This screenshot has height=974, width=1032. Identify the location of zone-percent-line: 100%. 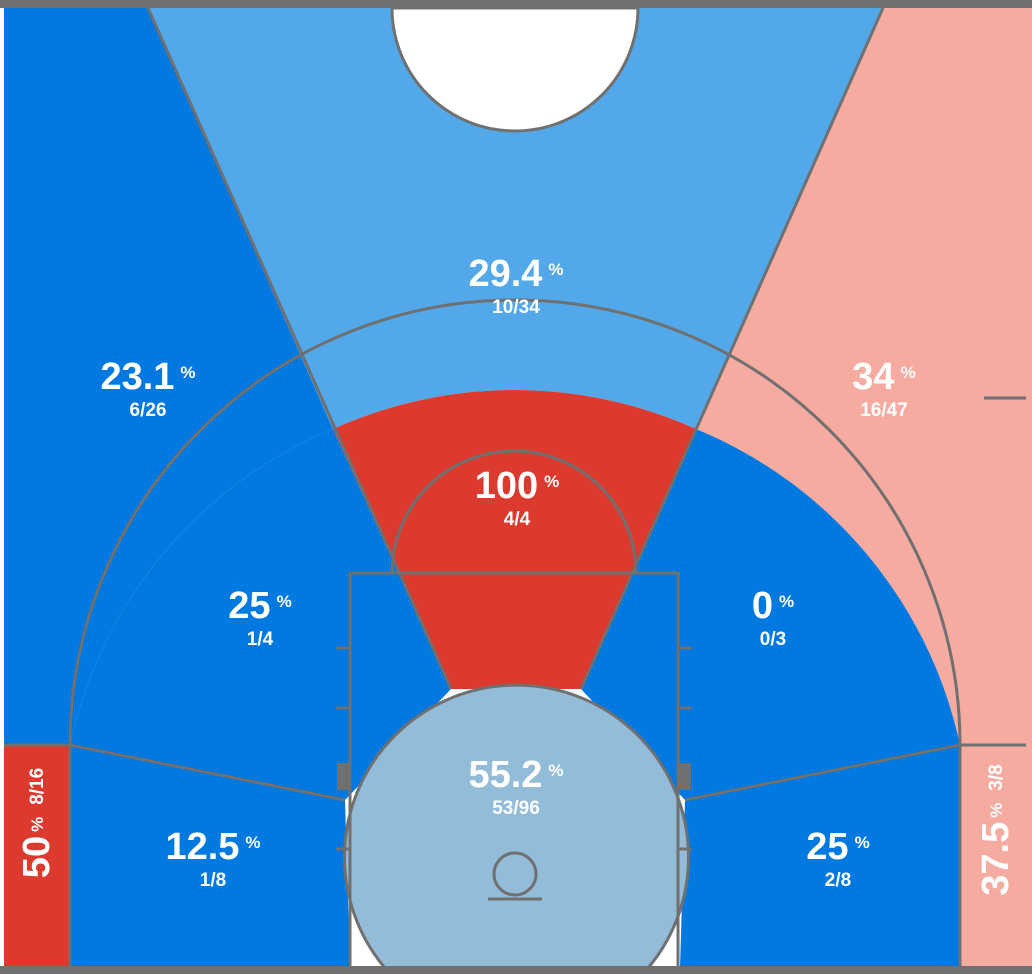
(517, 486).